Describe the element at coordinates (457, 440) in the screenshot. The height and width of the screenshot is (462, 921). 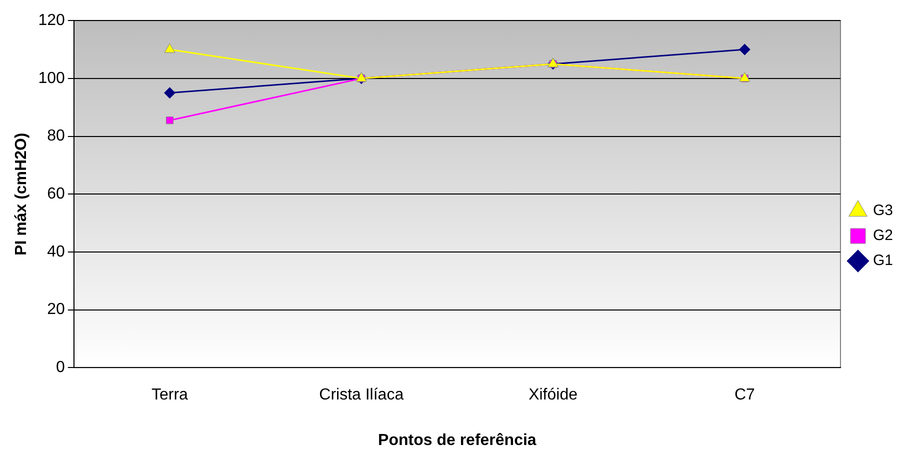
I see `x-axis-title: Pontos de referência` at that location.